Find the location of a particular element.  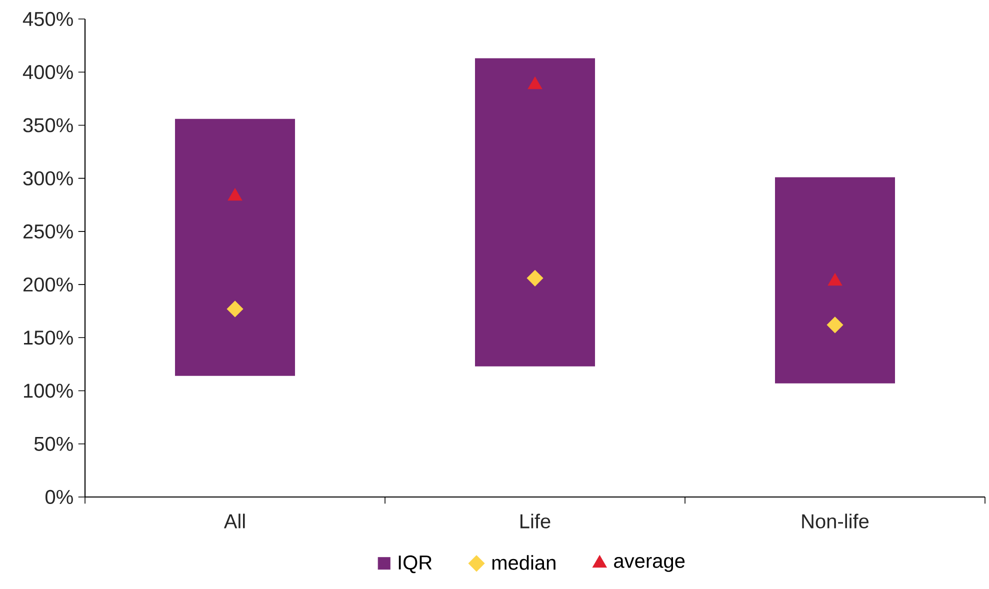

x-tick-label: Non-life is located at coordinates (835, 521).